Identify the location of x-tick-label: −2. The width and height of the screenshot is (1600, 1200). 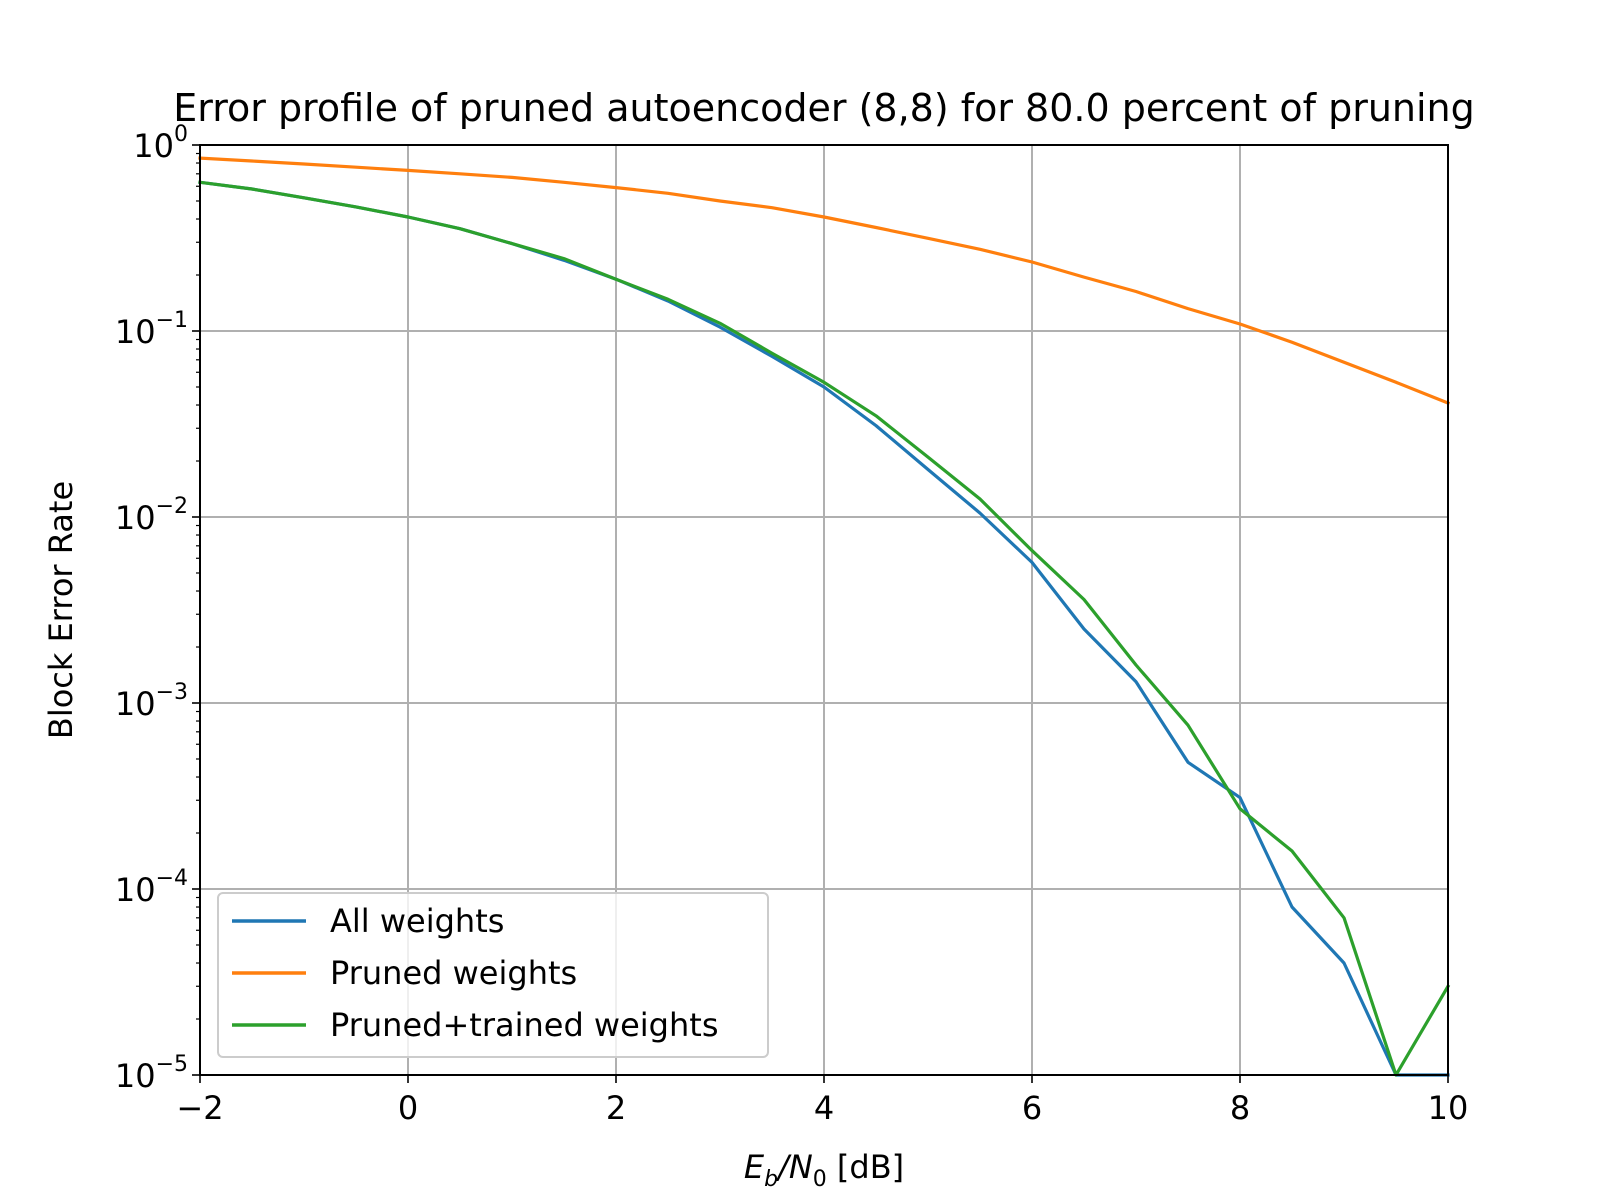
(199, 1108).